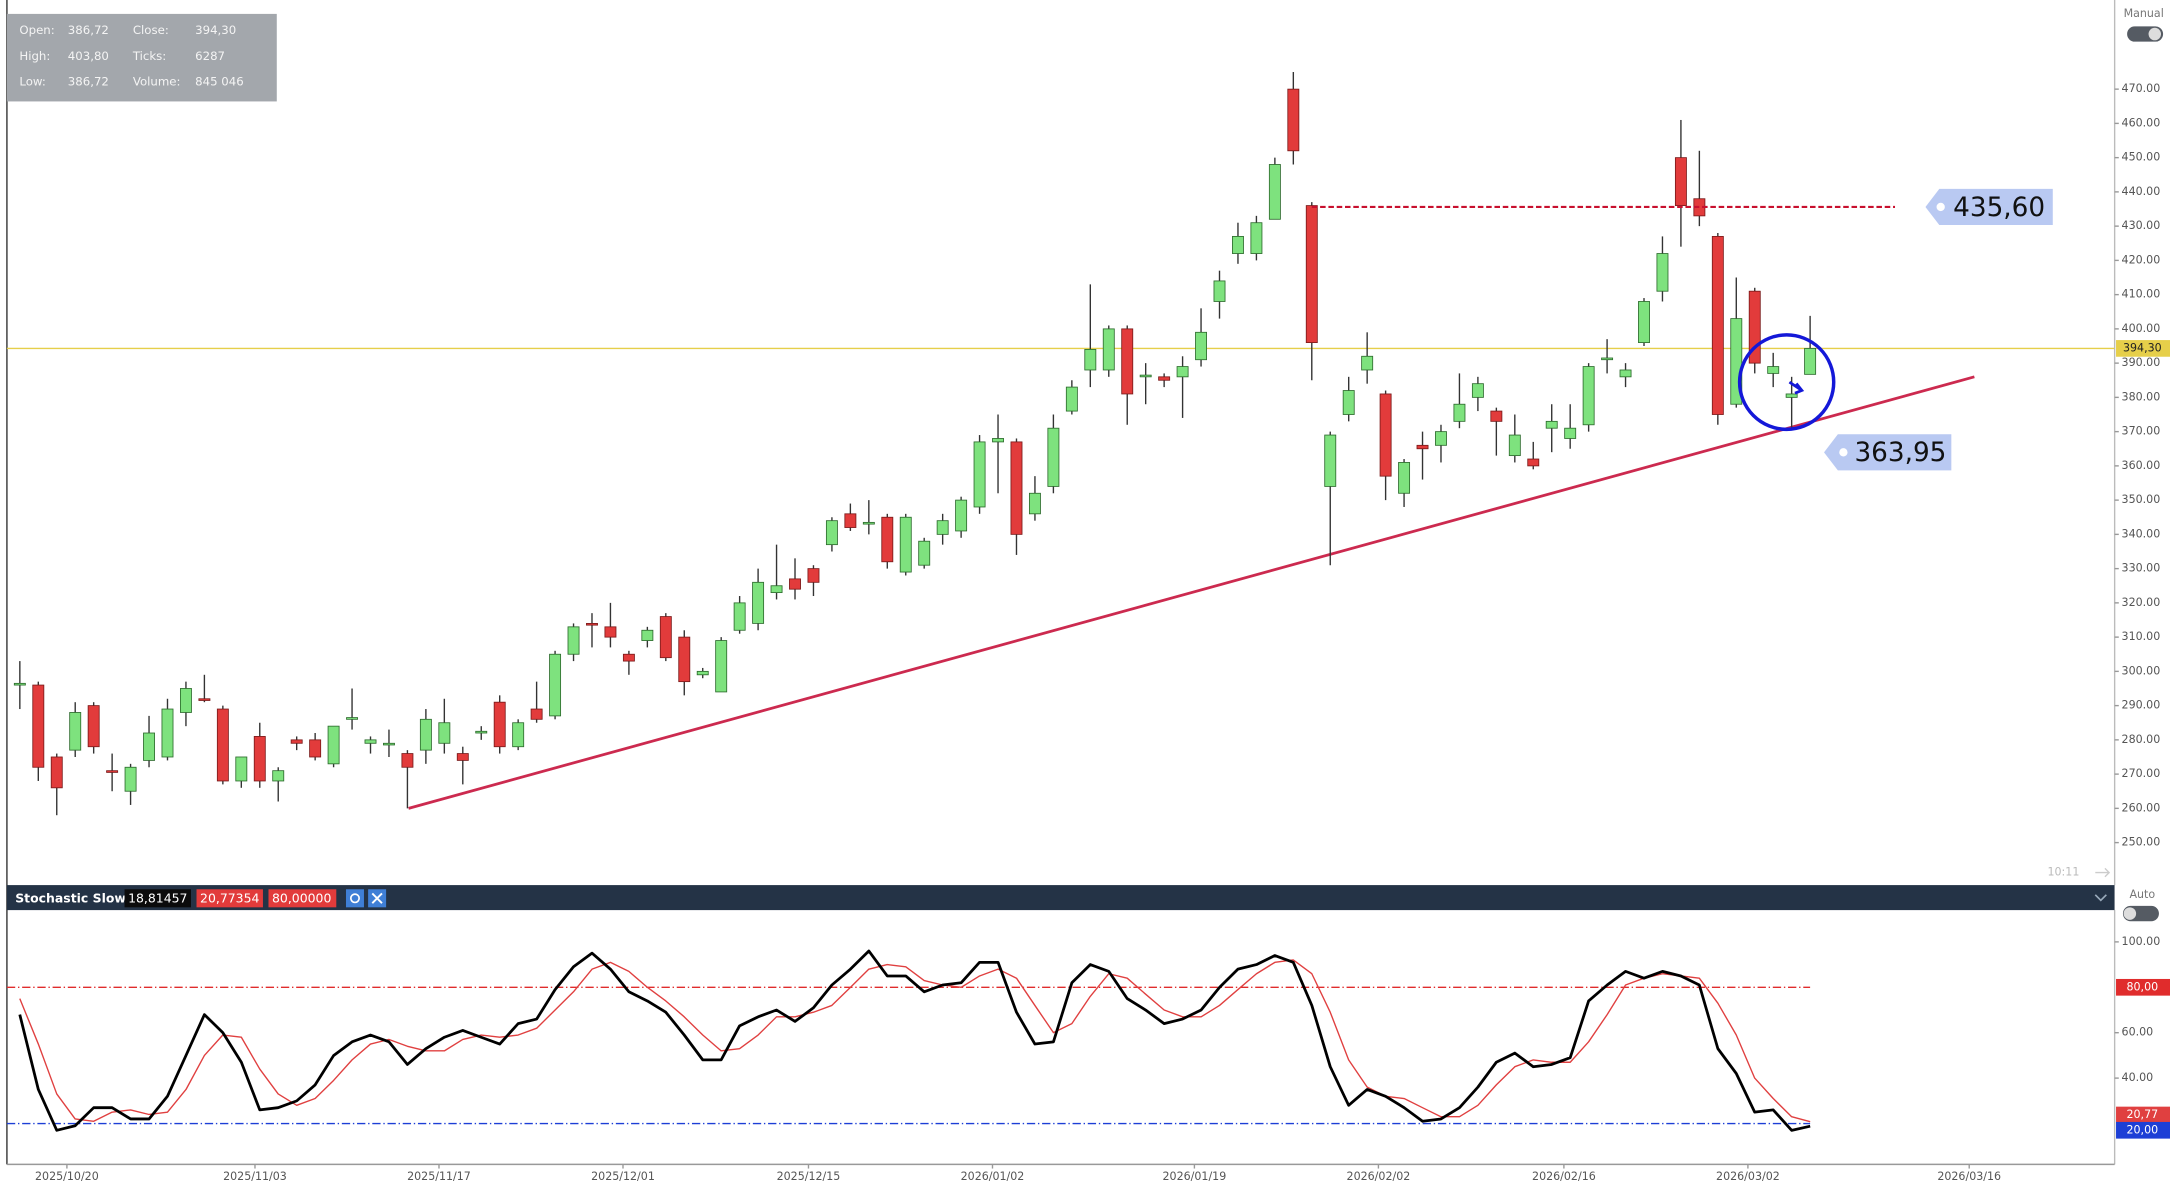 Image resolution: width=2170 pixels, height=1188 pixels. What do you see at coordinates (2141, 941) in the screenshot?
I see `y-tick-label: 100.00` at bounding box center [2141, 941].